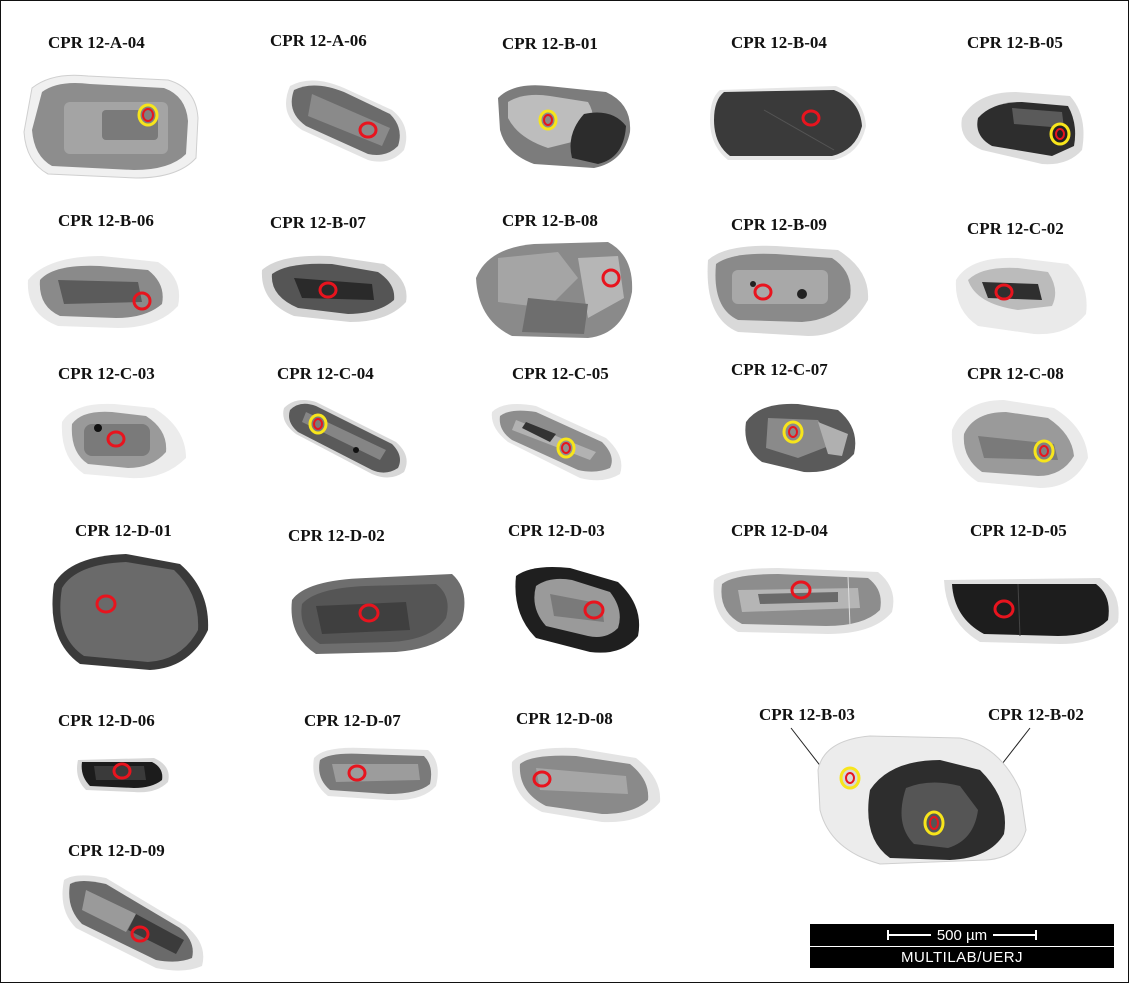 Image resolution: width=1129 pixels, height=983 pixels. Describe the element at coordinates (346, 121) in the screenshot. I see `zircon-grain-a06` at that location.